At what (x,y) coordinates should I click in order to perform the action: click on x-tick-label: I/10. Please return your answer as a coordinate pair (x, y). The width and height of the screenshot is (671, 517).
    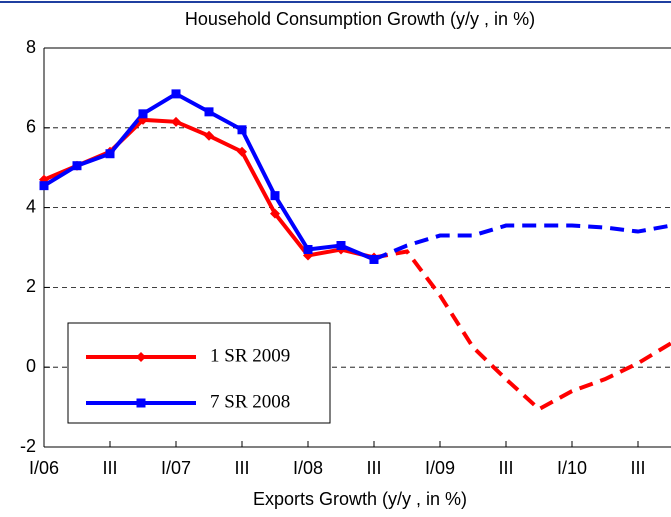
    Looking at the image, I should click on (572, 468).